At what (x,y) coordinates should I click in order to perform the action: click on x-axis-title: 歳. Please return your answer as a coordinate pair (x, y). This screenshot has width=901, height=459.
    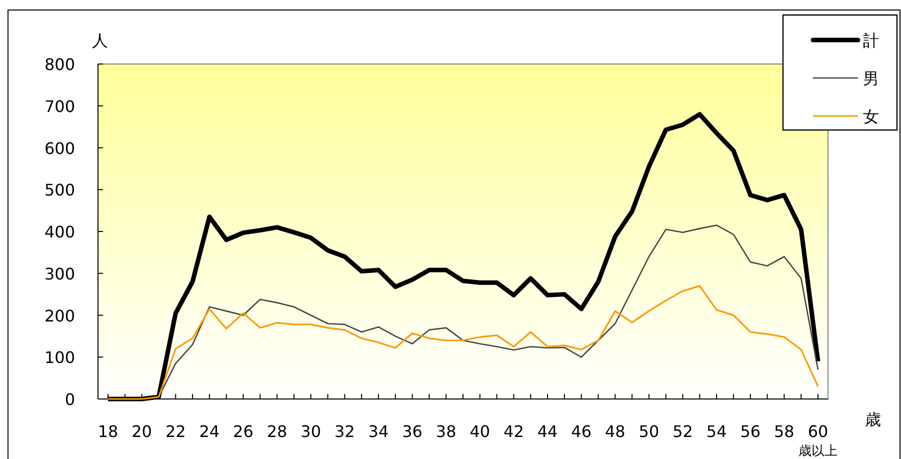
    Looking at the image, I should click on (873, 419).